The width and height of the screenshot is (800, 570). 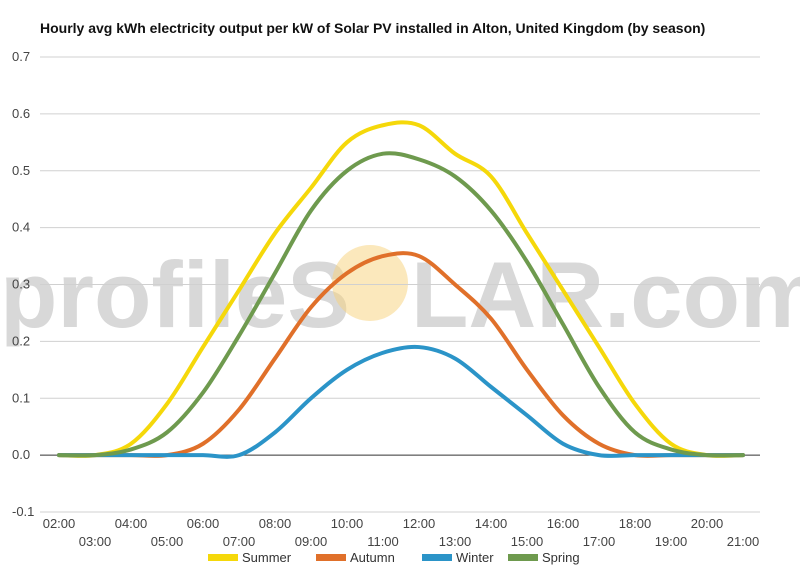 What do you see at coordinates (21, 113) in the screenshot?
I see `y-tick-label: 0.6` at bounding box center [21, 113].